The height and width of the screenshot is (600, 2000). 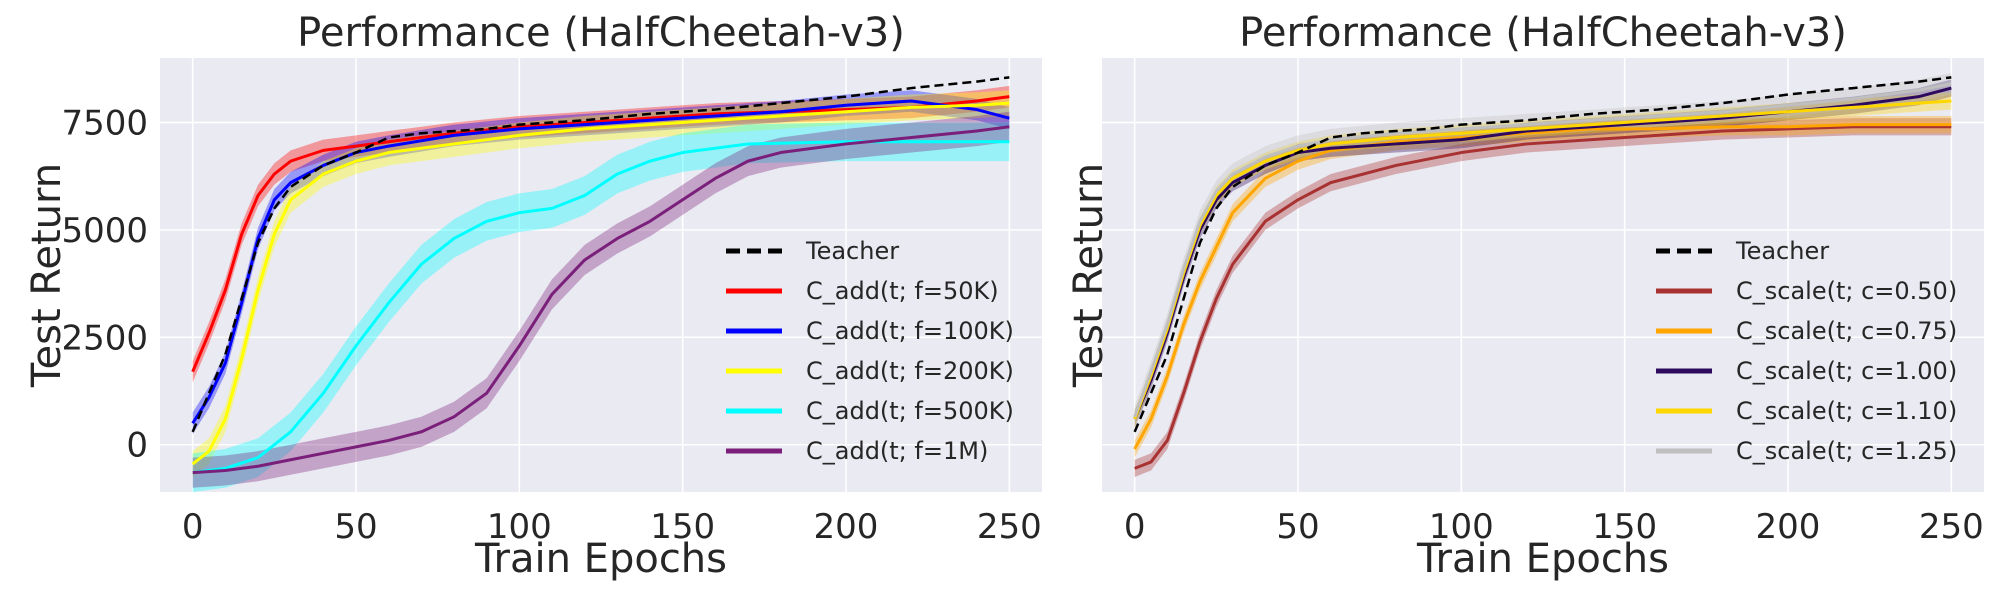 What do you see at coordinates (682, 527) in the screenshot?
I see `left-x-tick-150: 150` at bounding box center [682, 527].